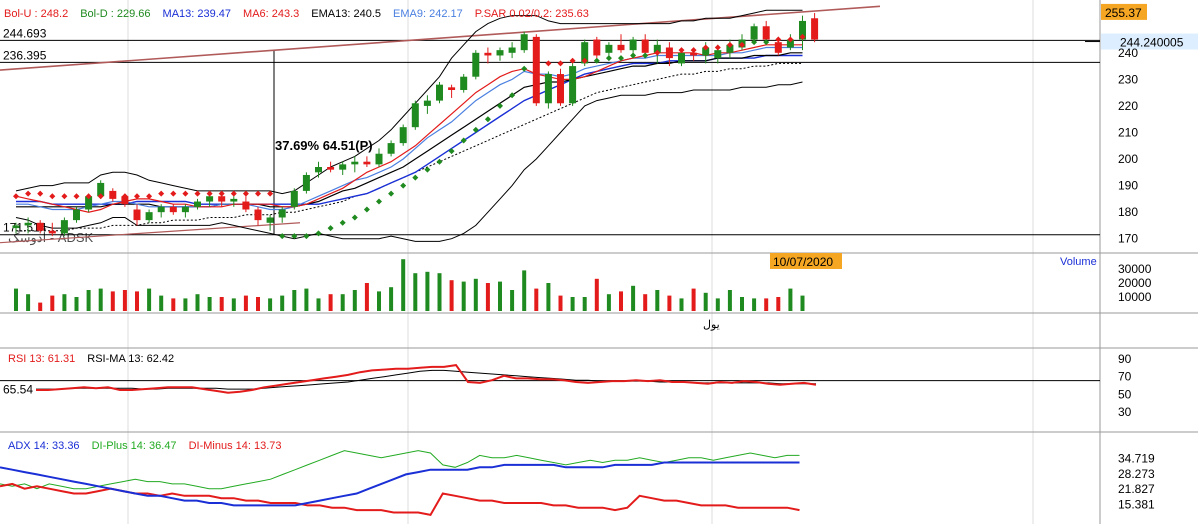 The height and width of the screenshot is (529, 1198). Describe the element at coordinates (25, 33) in the screenshot. I see `level-line-label: 244.693` at that location.